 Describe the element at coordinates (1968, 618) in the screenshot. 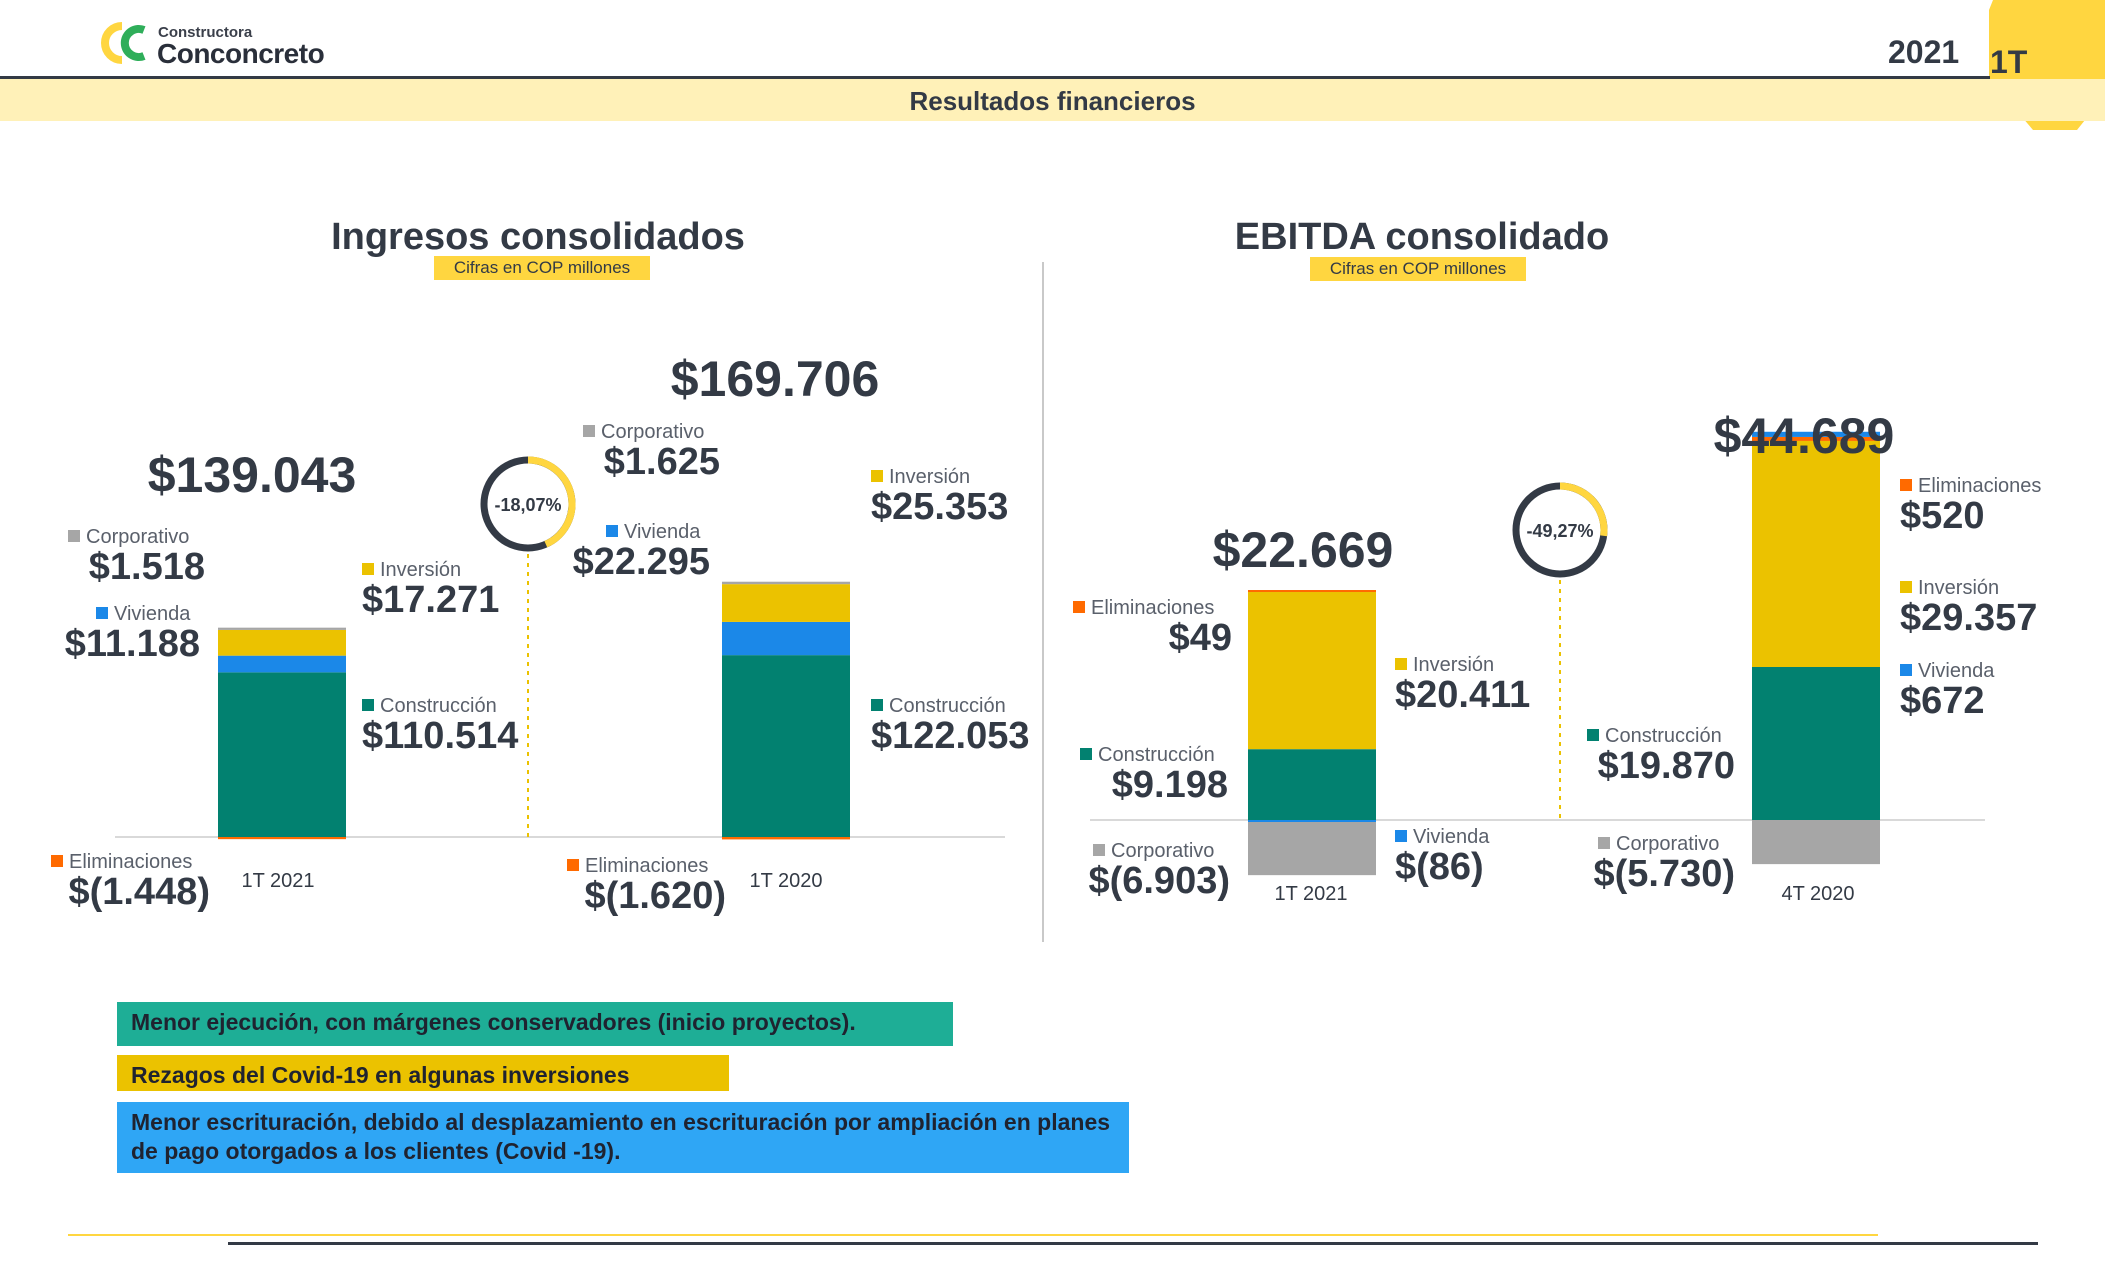

I see `segment-value: $29.357` at that location.